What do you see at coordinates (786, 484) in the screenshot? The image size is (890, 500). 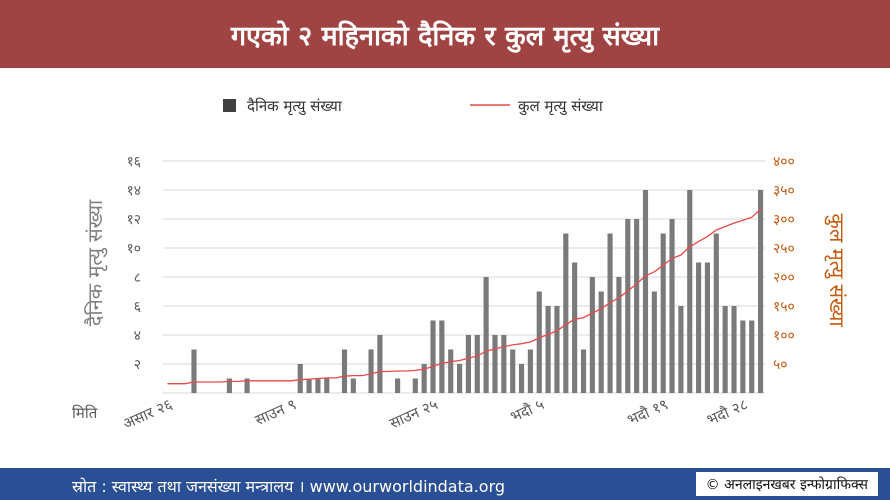 I see `credit-badge: © अनलाइनखबर इन्फोग्राफिक्स` at bounding box center [786, 484].